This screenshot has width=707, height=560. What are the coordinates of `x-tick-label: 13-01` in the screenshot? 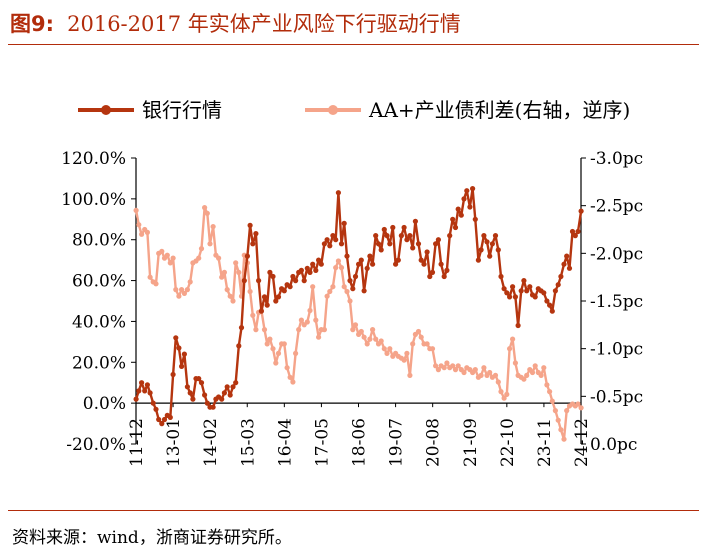 It's located at (174, 442).